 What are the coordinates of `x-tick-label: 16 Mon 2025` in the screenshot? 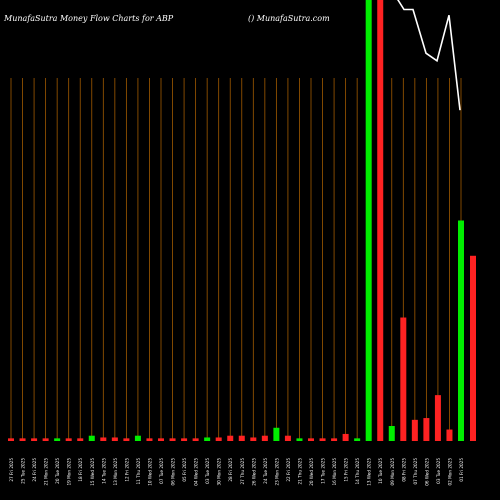 It's located at (334, 472).